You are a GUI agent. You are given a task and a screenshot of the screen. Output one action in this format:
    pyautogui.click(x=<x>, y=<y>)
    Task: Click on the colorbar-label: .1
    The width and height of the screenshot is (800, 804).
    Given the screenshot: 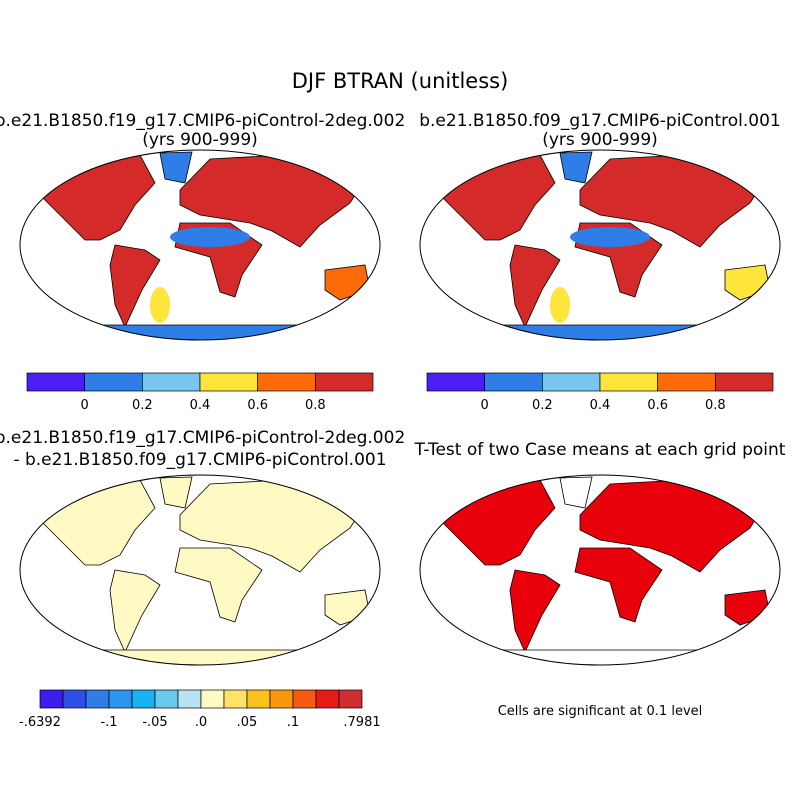 What is the action you would take?
    pyautogui.click(x=293, y=722)
    